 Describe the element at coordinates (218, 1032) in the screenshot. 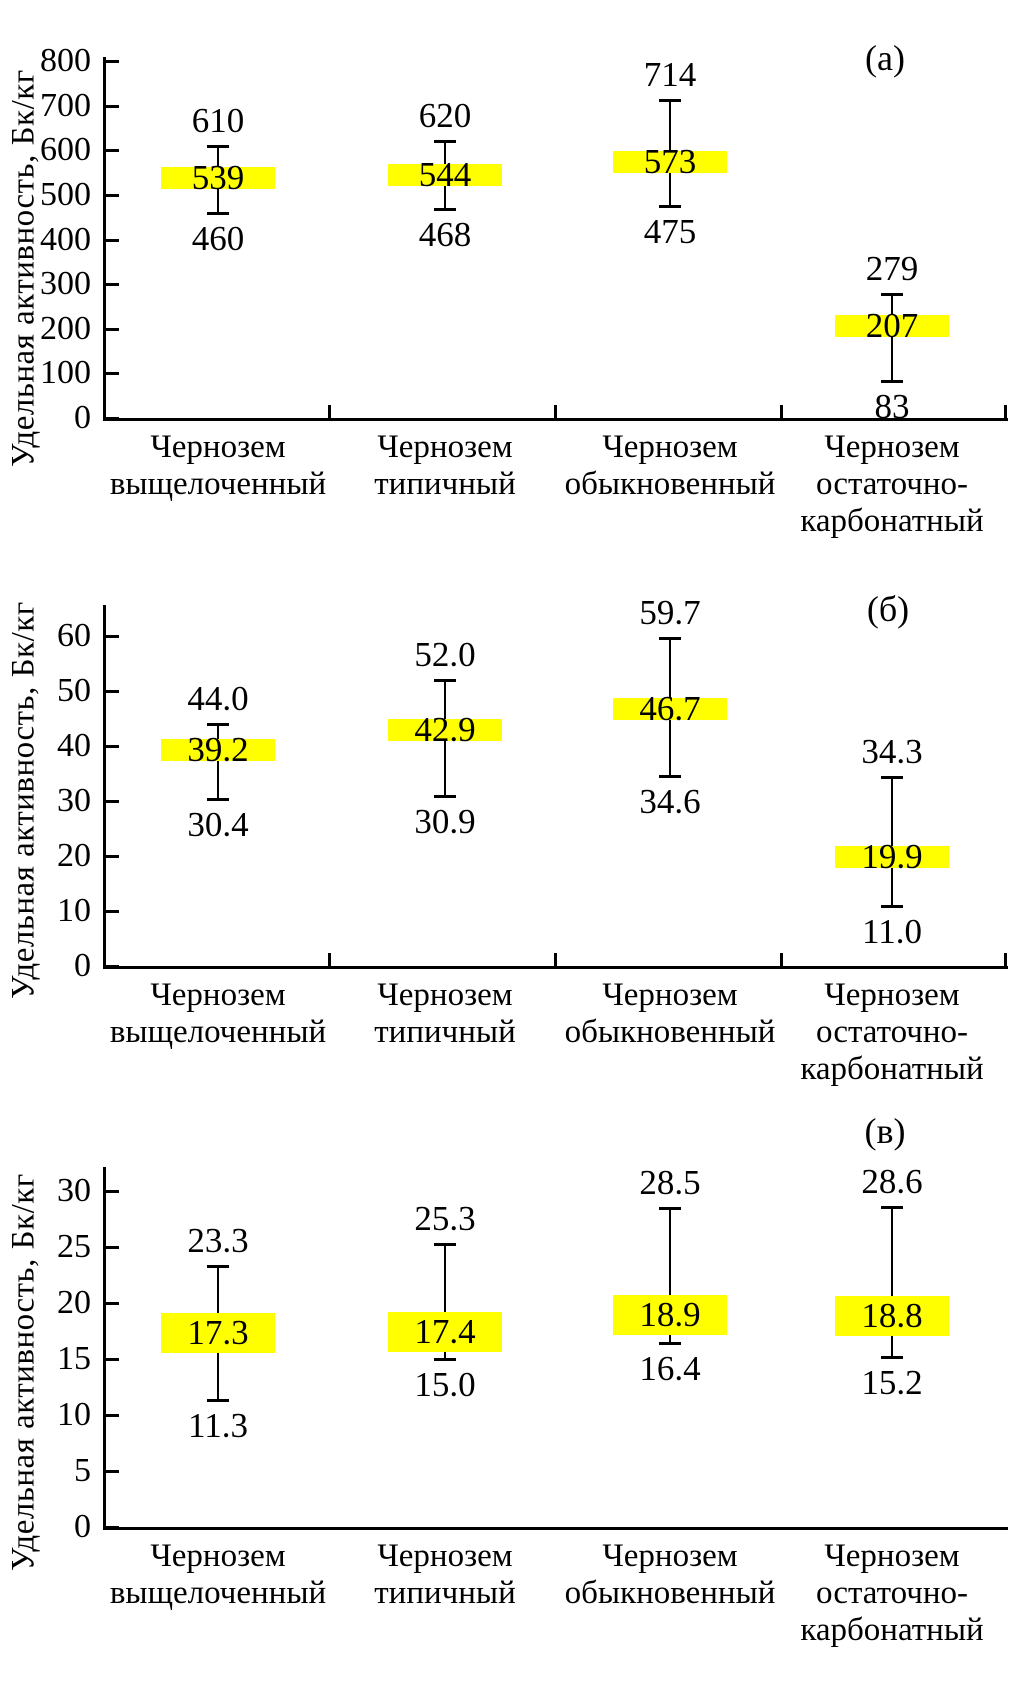

I see `category-label: выщелоченный` at that location.